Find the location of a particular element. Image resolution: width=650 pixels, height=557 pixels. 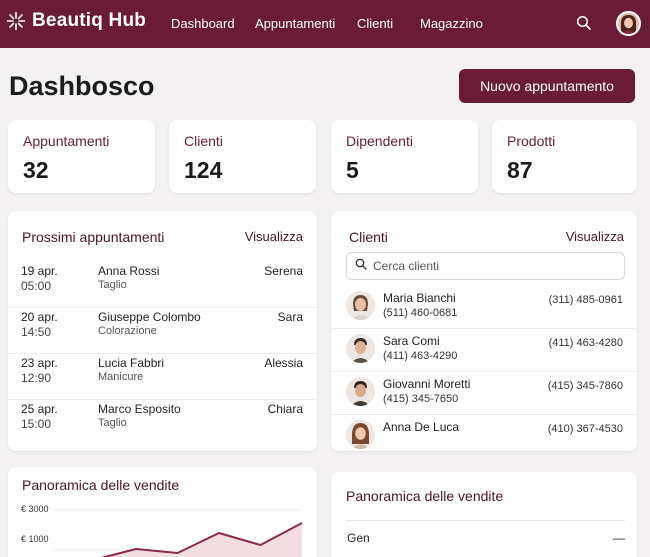

appointment-date: 19 apr. is located at coordinates (39, 271).